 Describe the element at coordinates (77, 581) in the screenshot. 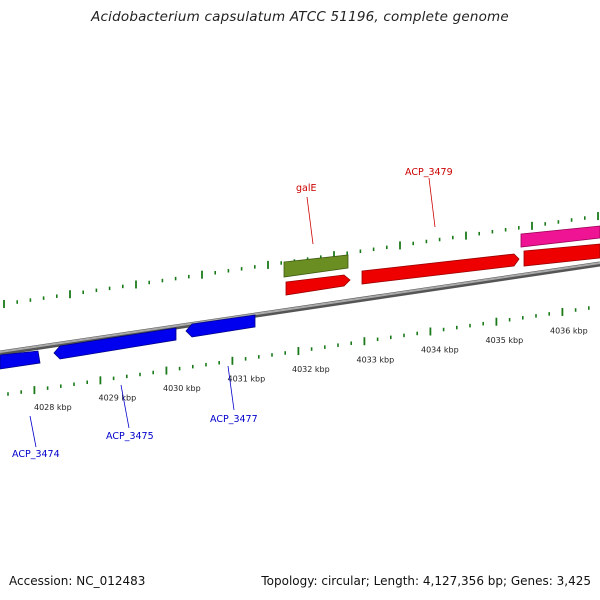

I see `accession-text: Accession: NC_012483` at that location.